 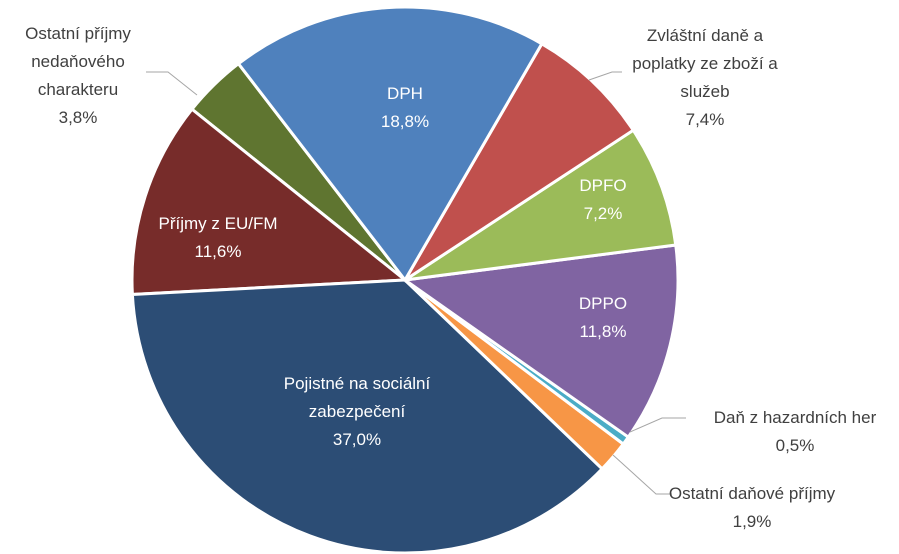 I want to click on value-label: 0,5%, so click(x=795, y=445).